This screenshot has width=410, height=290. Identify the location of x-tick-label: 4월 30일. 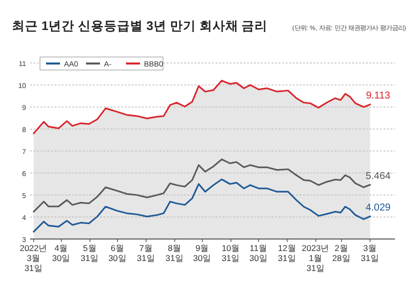
(61, 253).